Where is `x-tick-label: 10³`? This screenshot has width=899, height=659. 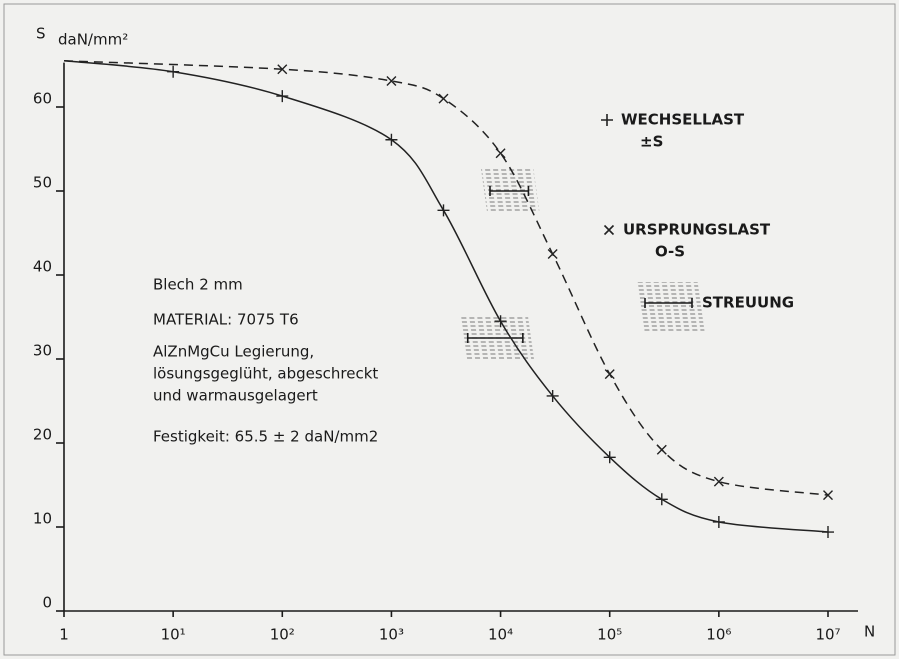
x-tick-label: 10³ is located at coordinates (391, 635).